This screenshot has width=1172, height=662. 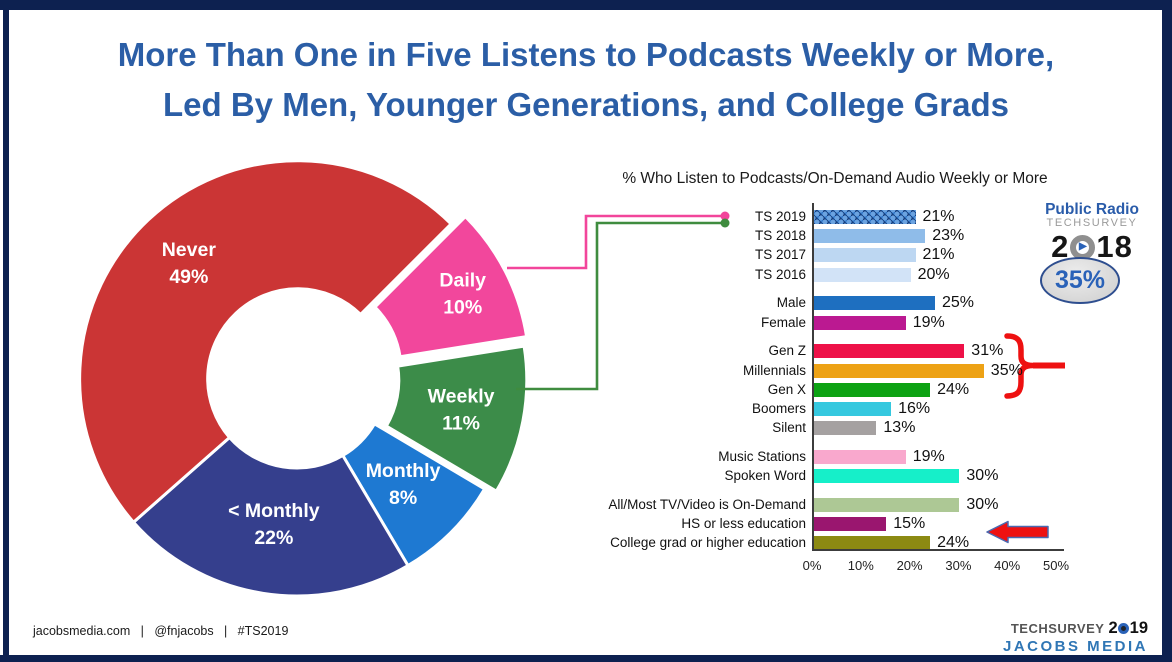 I want to click on bar-value-music-stations: 19%, so click(x=928, y=456).